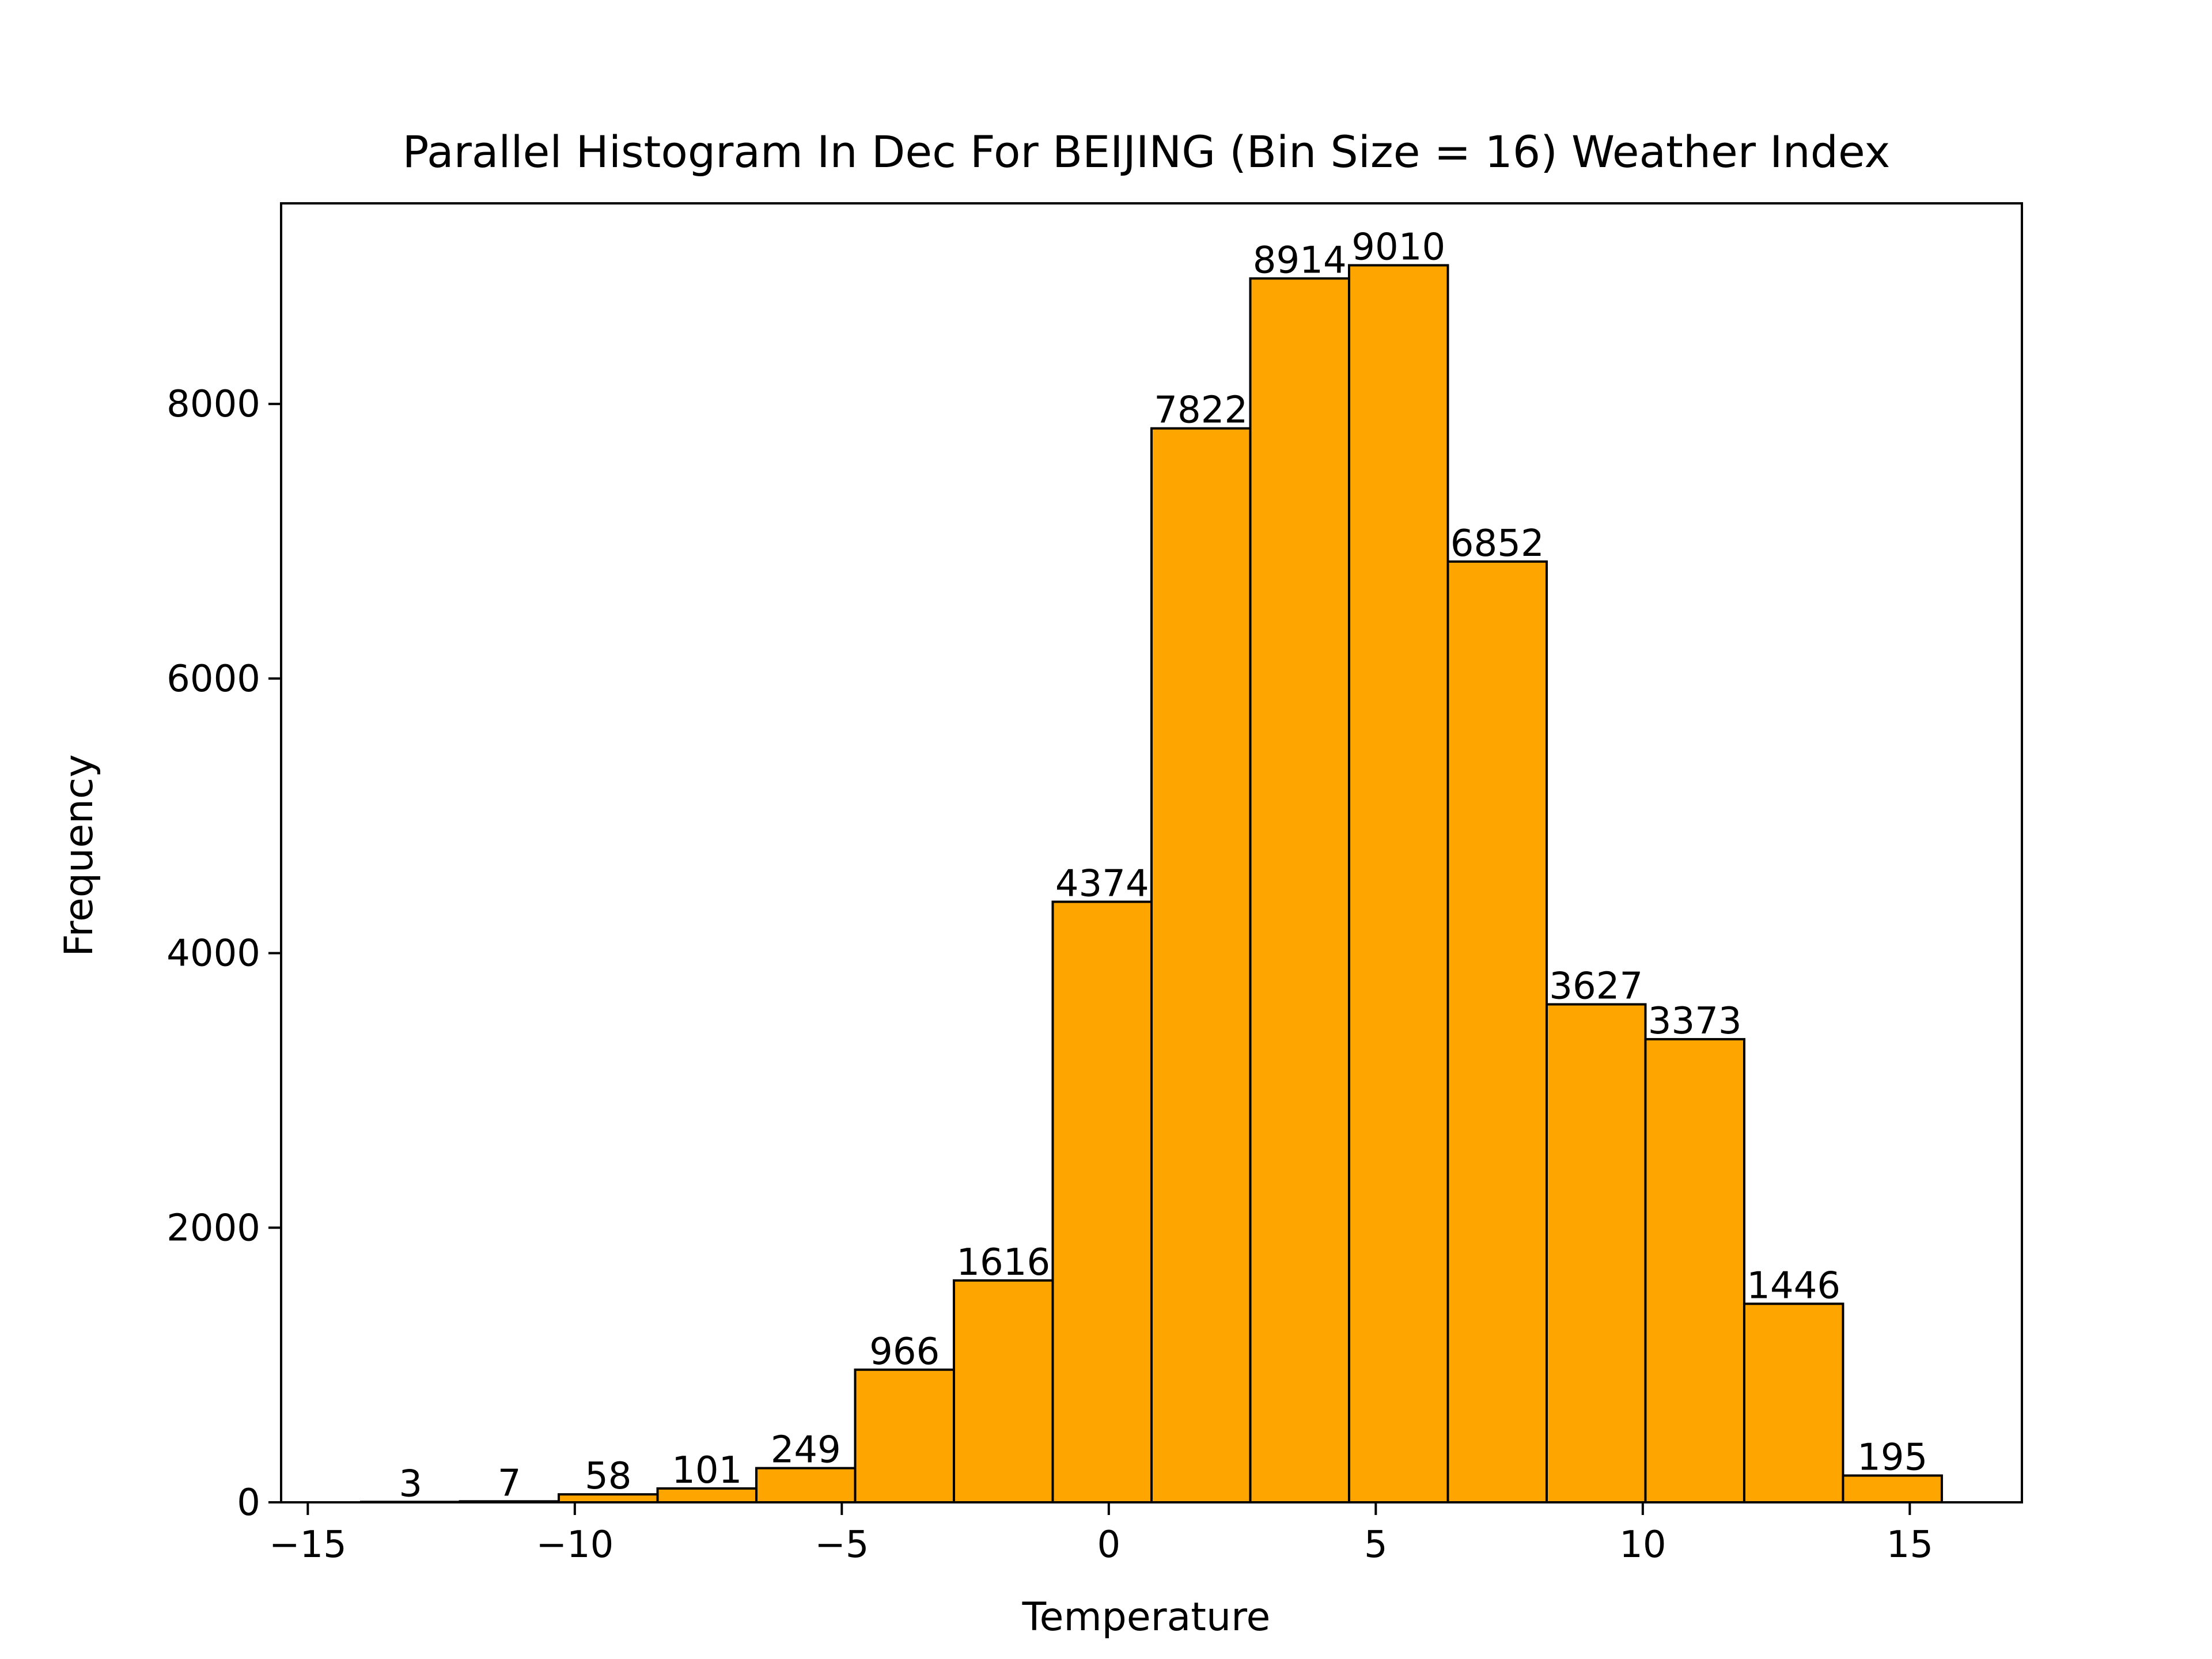 This screenshot has height=1659, width=2212. I want to click on bar-value-label: 1616, so click(1003, 1262).